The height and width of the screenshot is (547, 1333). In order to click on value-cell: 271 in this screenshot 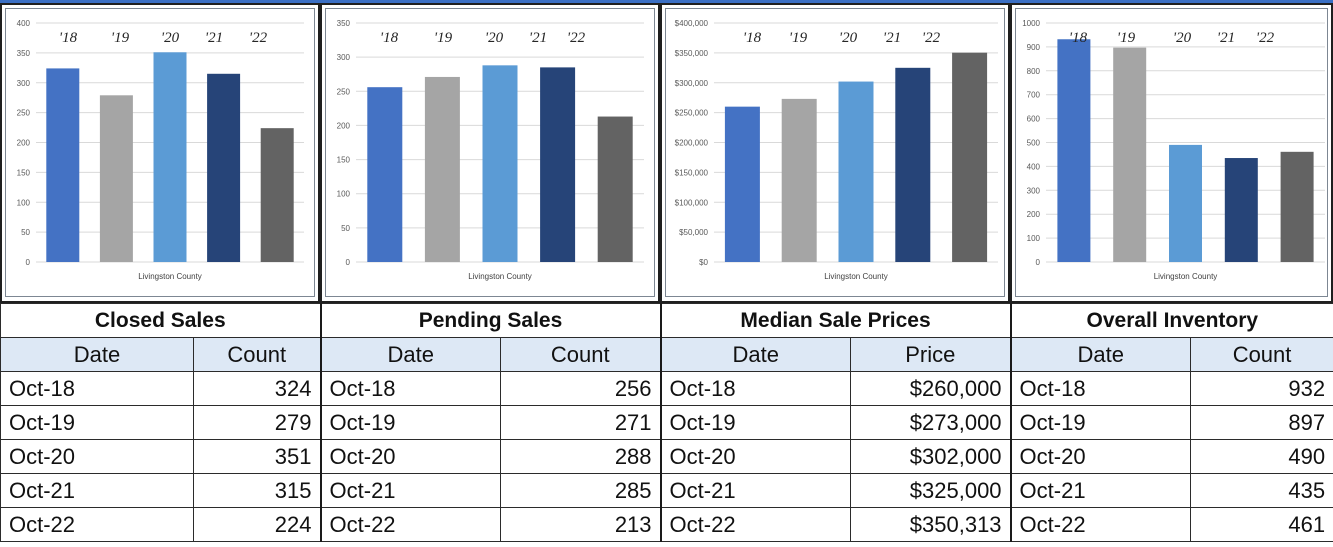, I will do `click(581, 422)`.